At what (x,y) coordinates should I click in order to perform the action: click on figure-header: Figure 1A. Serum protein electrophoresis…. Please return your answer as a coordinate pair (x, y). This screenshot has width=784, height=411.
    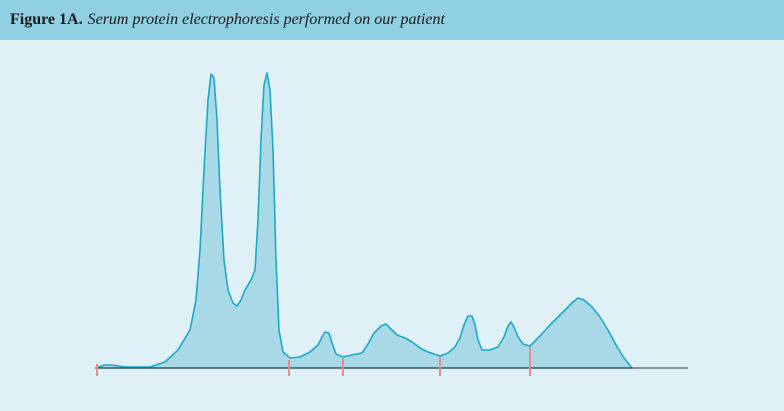
    Looking at the image, I should click on (392, 20).